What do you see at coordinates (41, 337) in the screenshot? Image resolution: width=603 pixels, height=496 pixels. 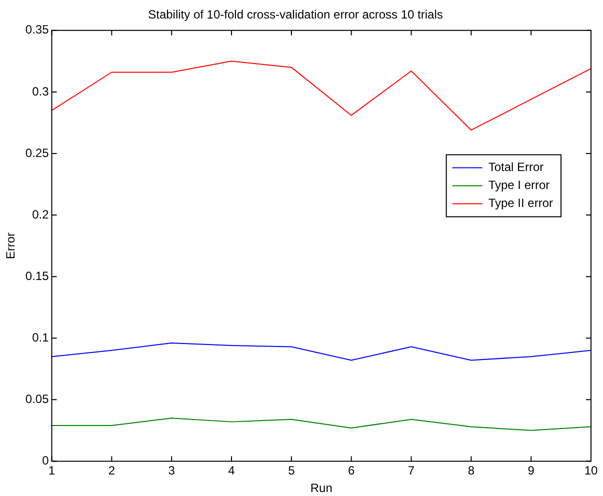 I see `y-tick-label: 0.1` at bounding box center [41, 337].